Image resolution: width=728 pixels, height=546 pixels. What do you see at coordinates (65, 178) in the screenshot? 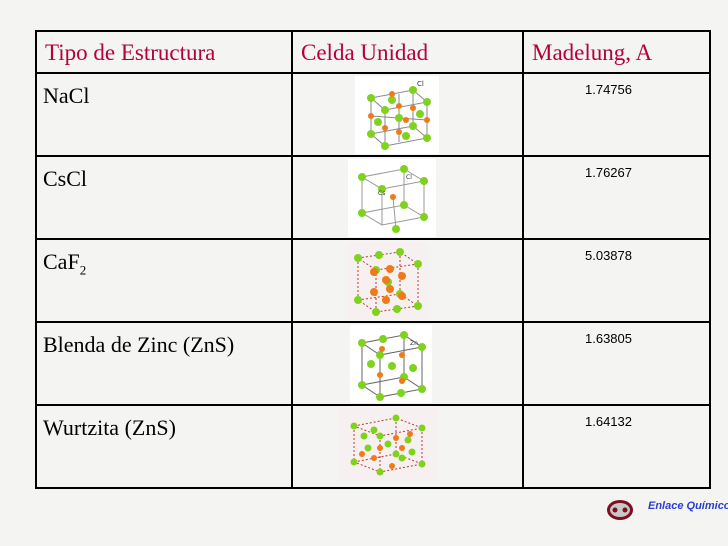
I see `structure-name: CsCl` at bounding box center [65, 178].